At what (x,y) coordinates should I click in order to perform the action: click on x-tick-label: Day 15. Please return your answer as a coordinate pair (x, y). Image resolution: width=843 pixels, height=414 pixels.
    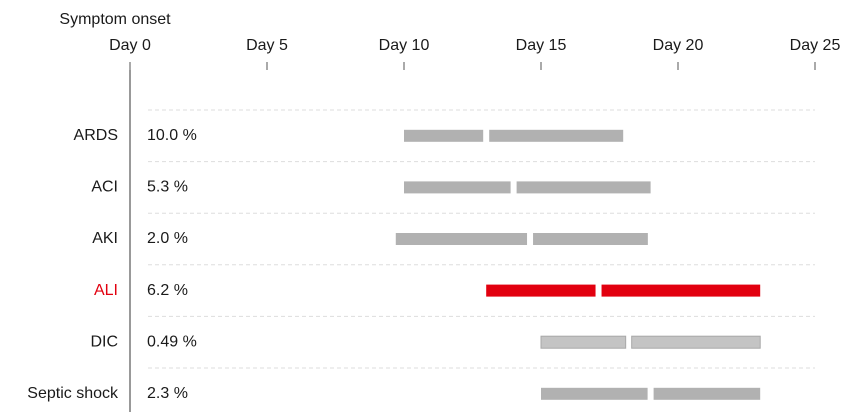
    Looking at the image, I should click on (541, 45).